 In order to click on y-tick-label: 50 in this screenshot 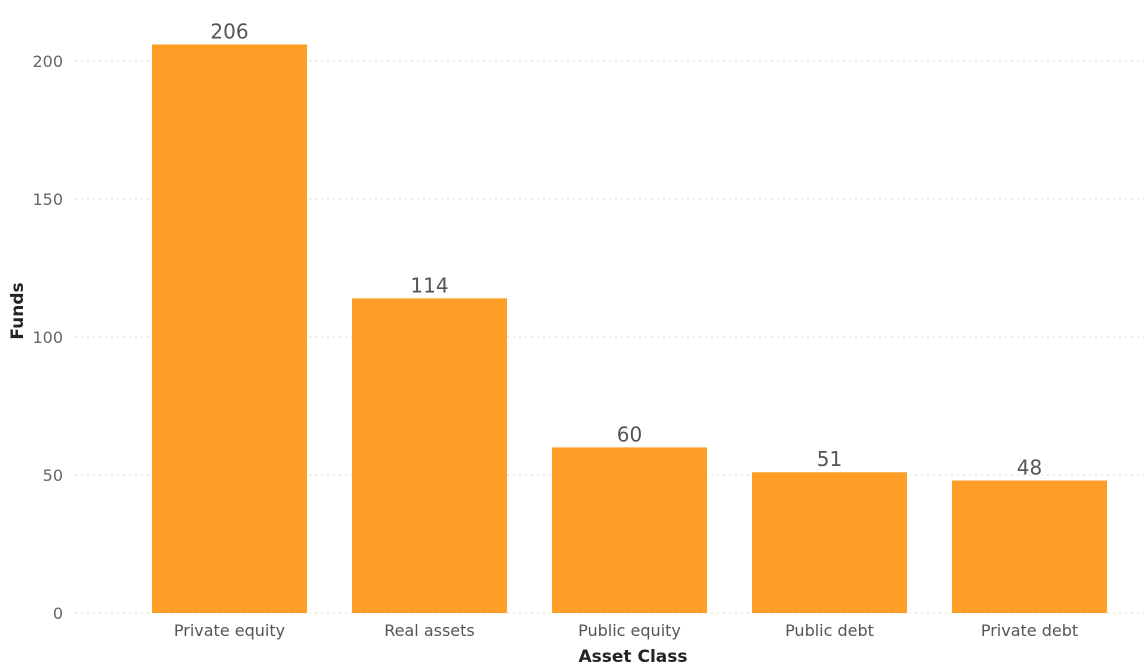, I will do `click(53, 475)`.